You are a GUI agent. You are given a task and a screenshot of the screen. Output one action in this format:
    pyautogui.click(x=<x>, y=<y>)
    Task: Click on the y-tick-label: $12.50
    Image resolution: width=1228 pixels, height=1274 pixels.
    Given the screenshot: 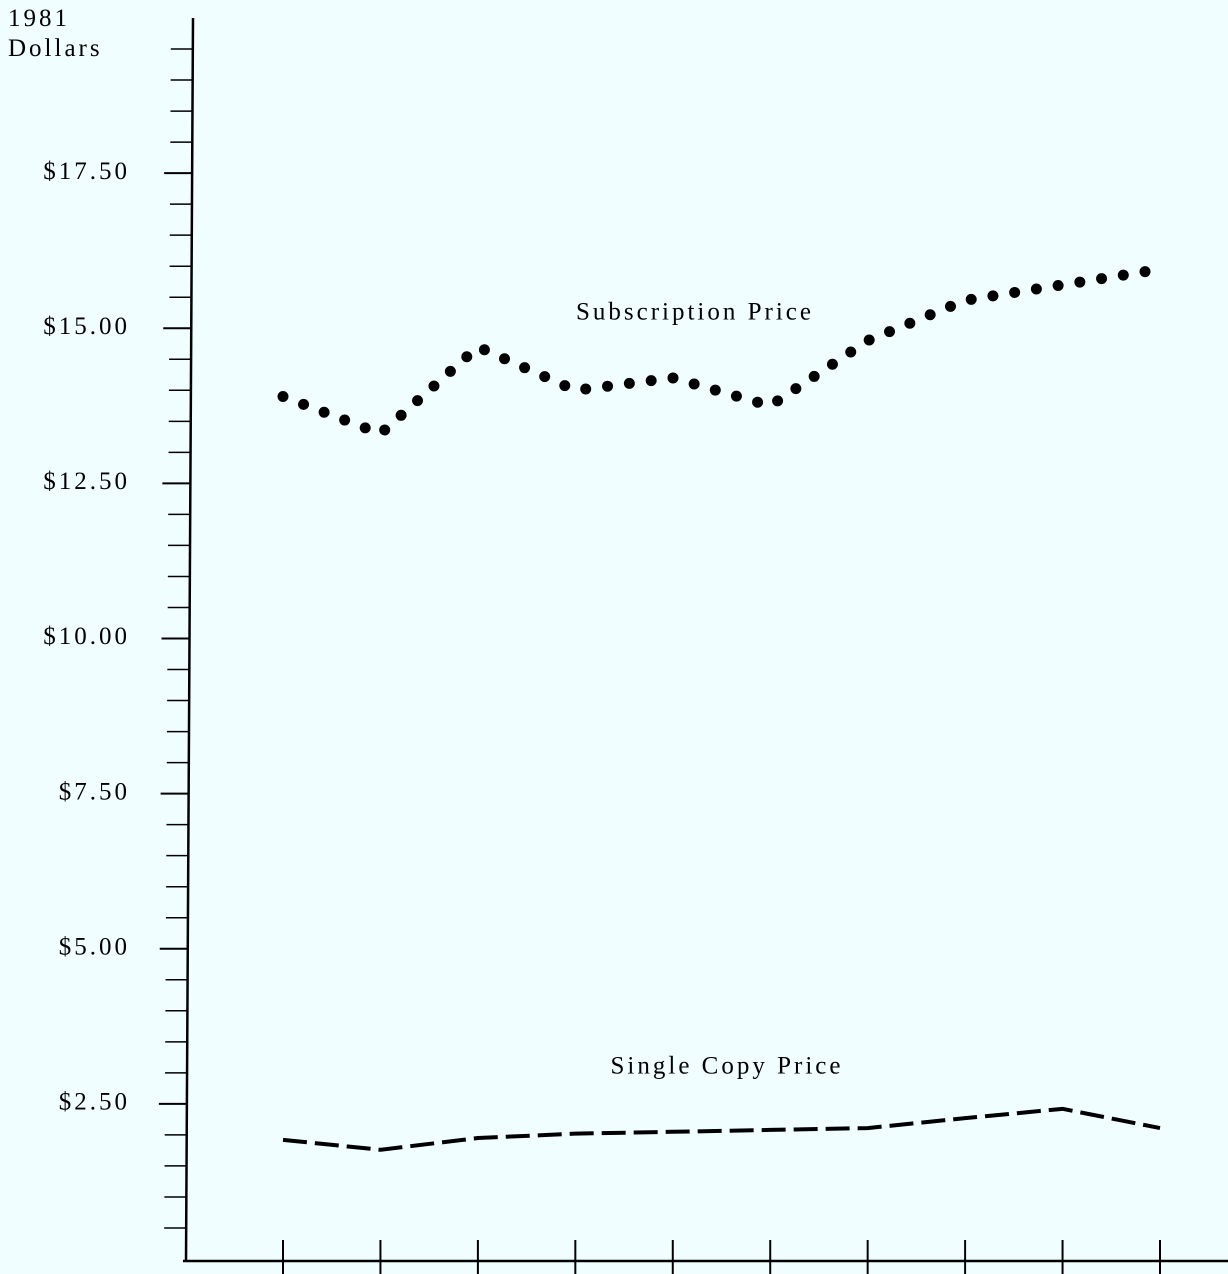 What is the action you would take?
    pyautogui.click(x=86, y=481)
    